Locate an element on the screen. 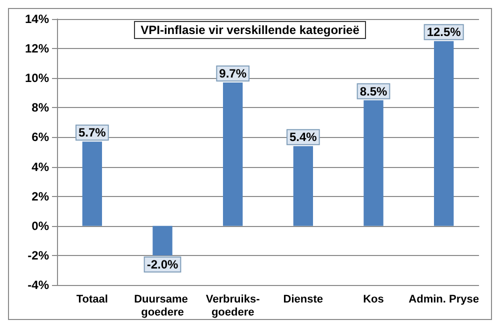 Image resolution: width=500 pixels, height=328 pixels. data-label: 8.5% is located at coordinates (374, 91).